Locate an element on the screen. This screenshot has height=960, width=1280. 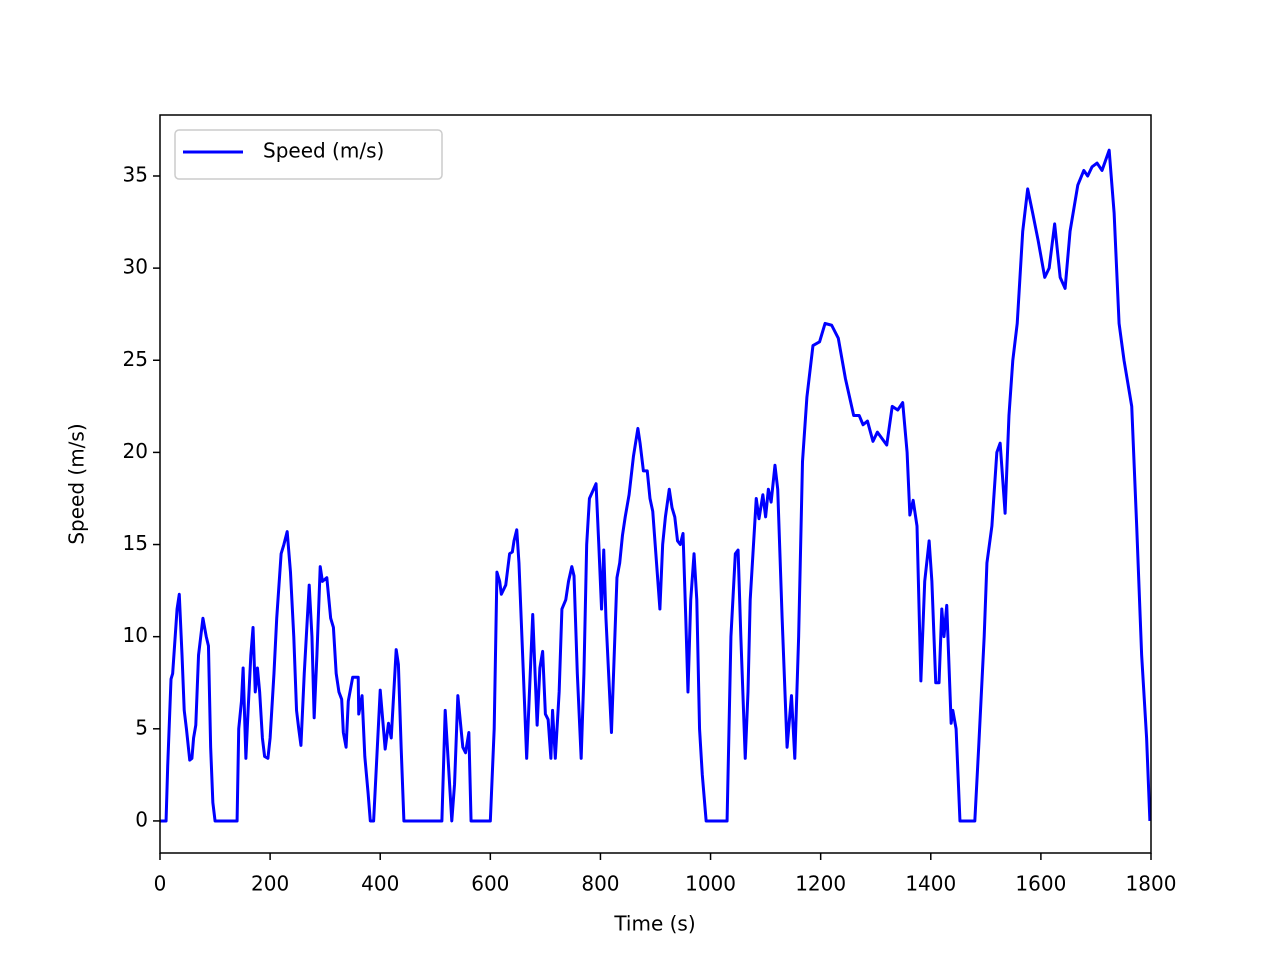
x-tick-label: 1600 is located at coordinates (1040, 884).